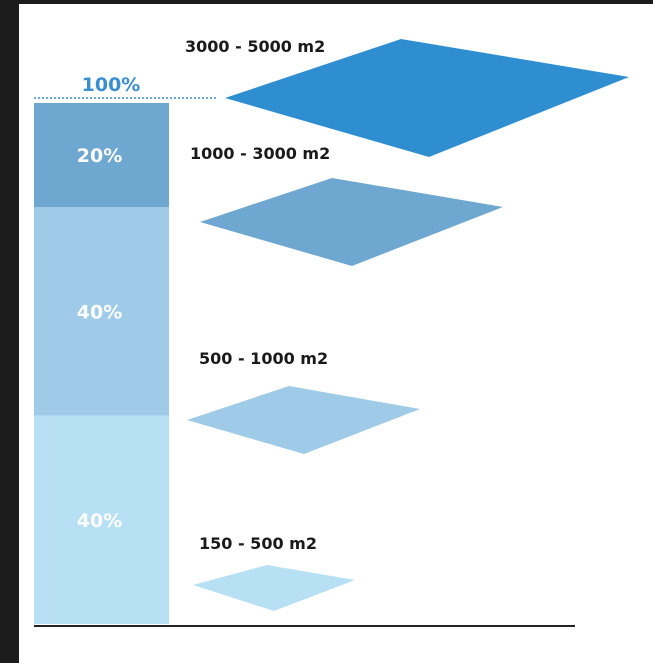  I want to click on total-label: 100%, so click(111, 85).